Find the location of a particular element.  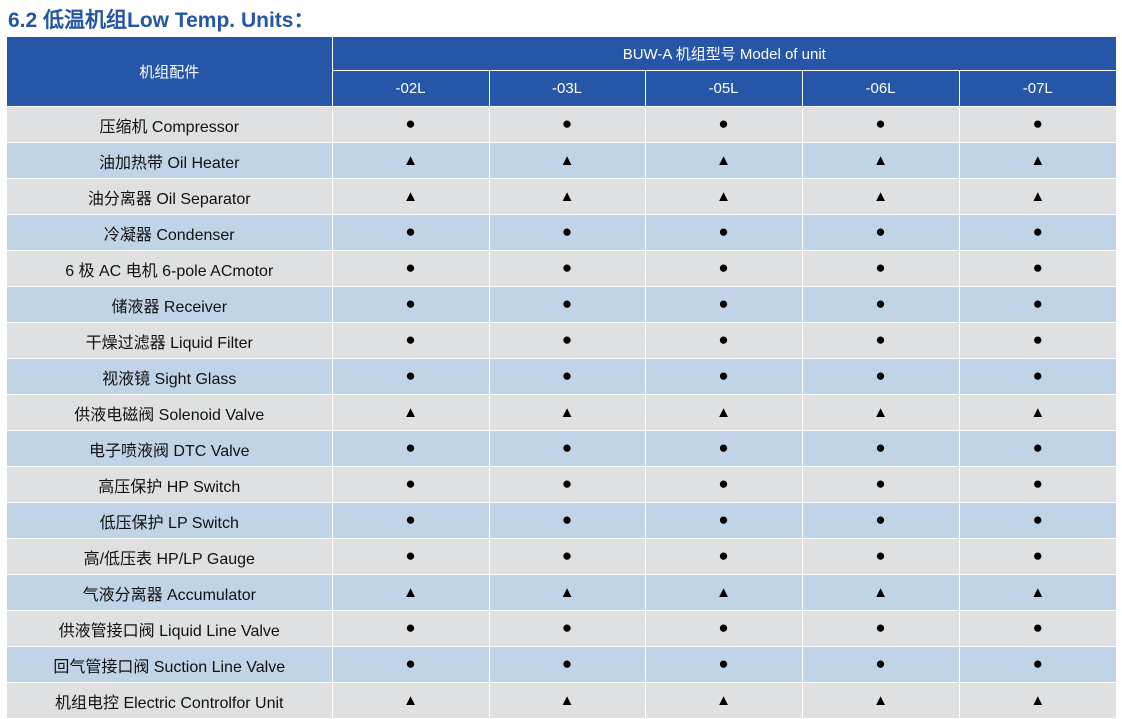

component-label: 干燥过滤器 Liquid Filter is located at coordinates (169, 340).